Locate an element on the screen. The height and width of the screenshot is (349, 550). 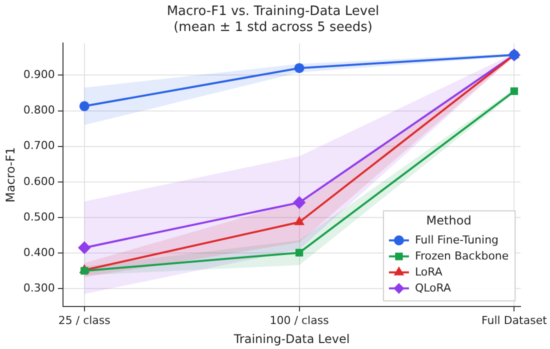
legend-label: Full Fine-Tuning is located at coordinates (456, 239).